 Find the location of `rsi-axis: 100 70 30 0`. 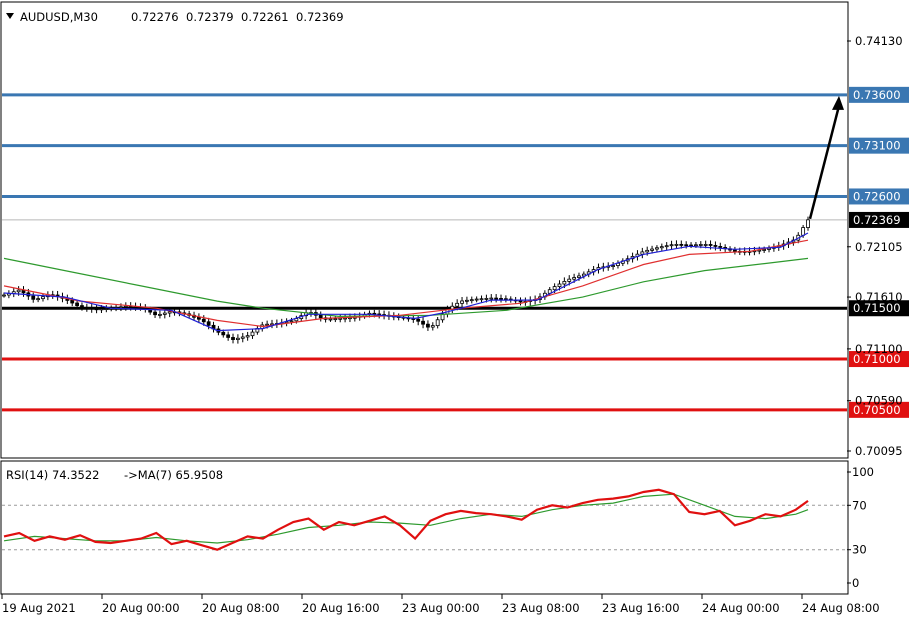

rsi-axis: 100 70 30 0 is located at coordinates (860, 527).